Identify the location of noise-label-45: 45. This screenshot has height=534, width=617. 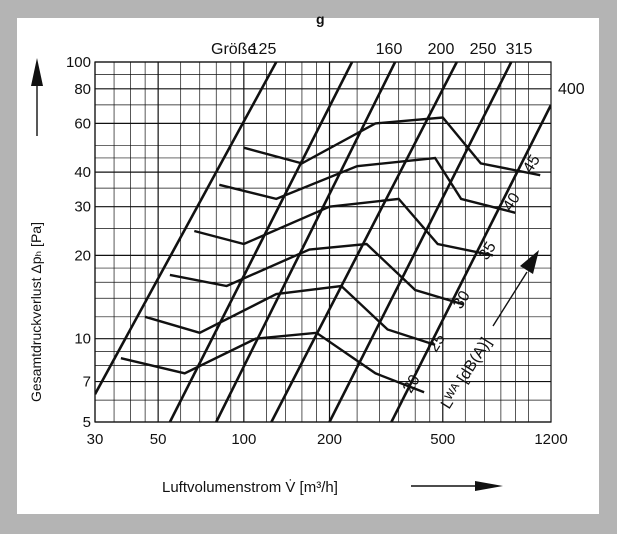
(532, 164).